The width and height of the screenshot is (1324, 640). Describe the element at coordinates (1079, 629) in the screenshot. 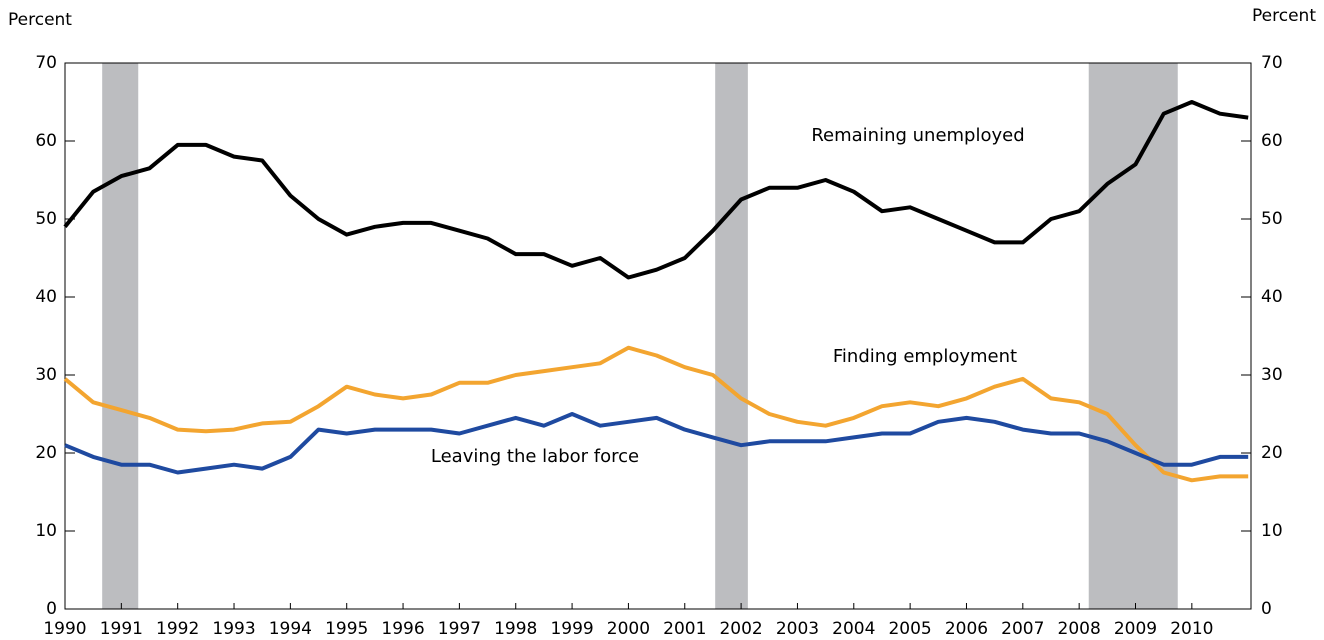

I see `x-tick-label: 2008` at that location.